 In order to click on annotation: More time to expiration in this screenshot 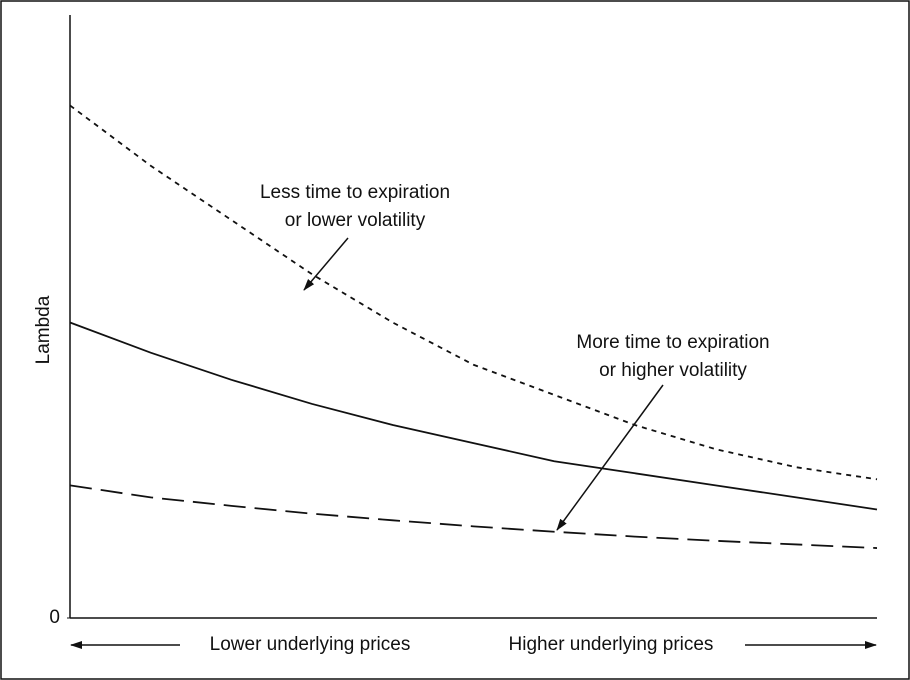, I will do `click(672, 342)`.